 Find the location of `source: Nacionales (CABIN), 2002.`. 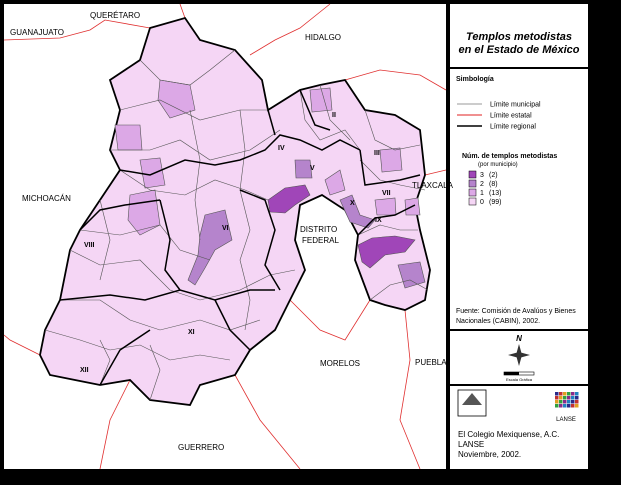

source: Nacionales (CABIN), 2002. is located at coordinates (498, 321).